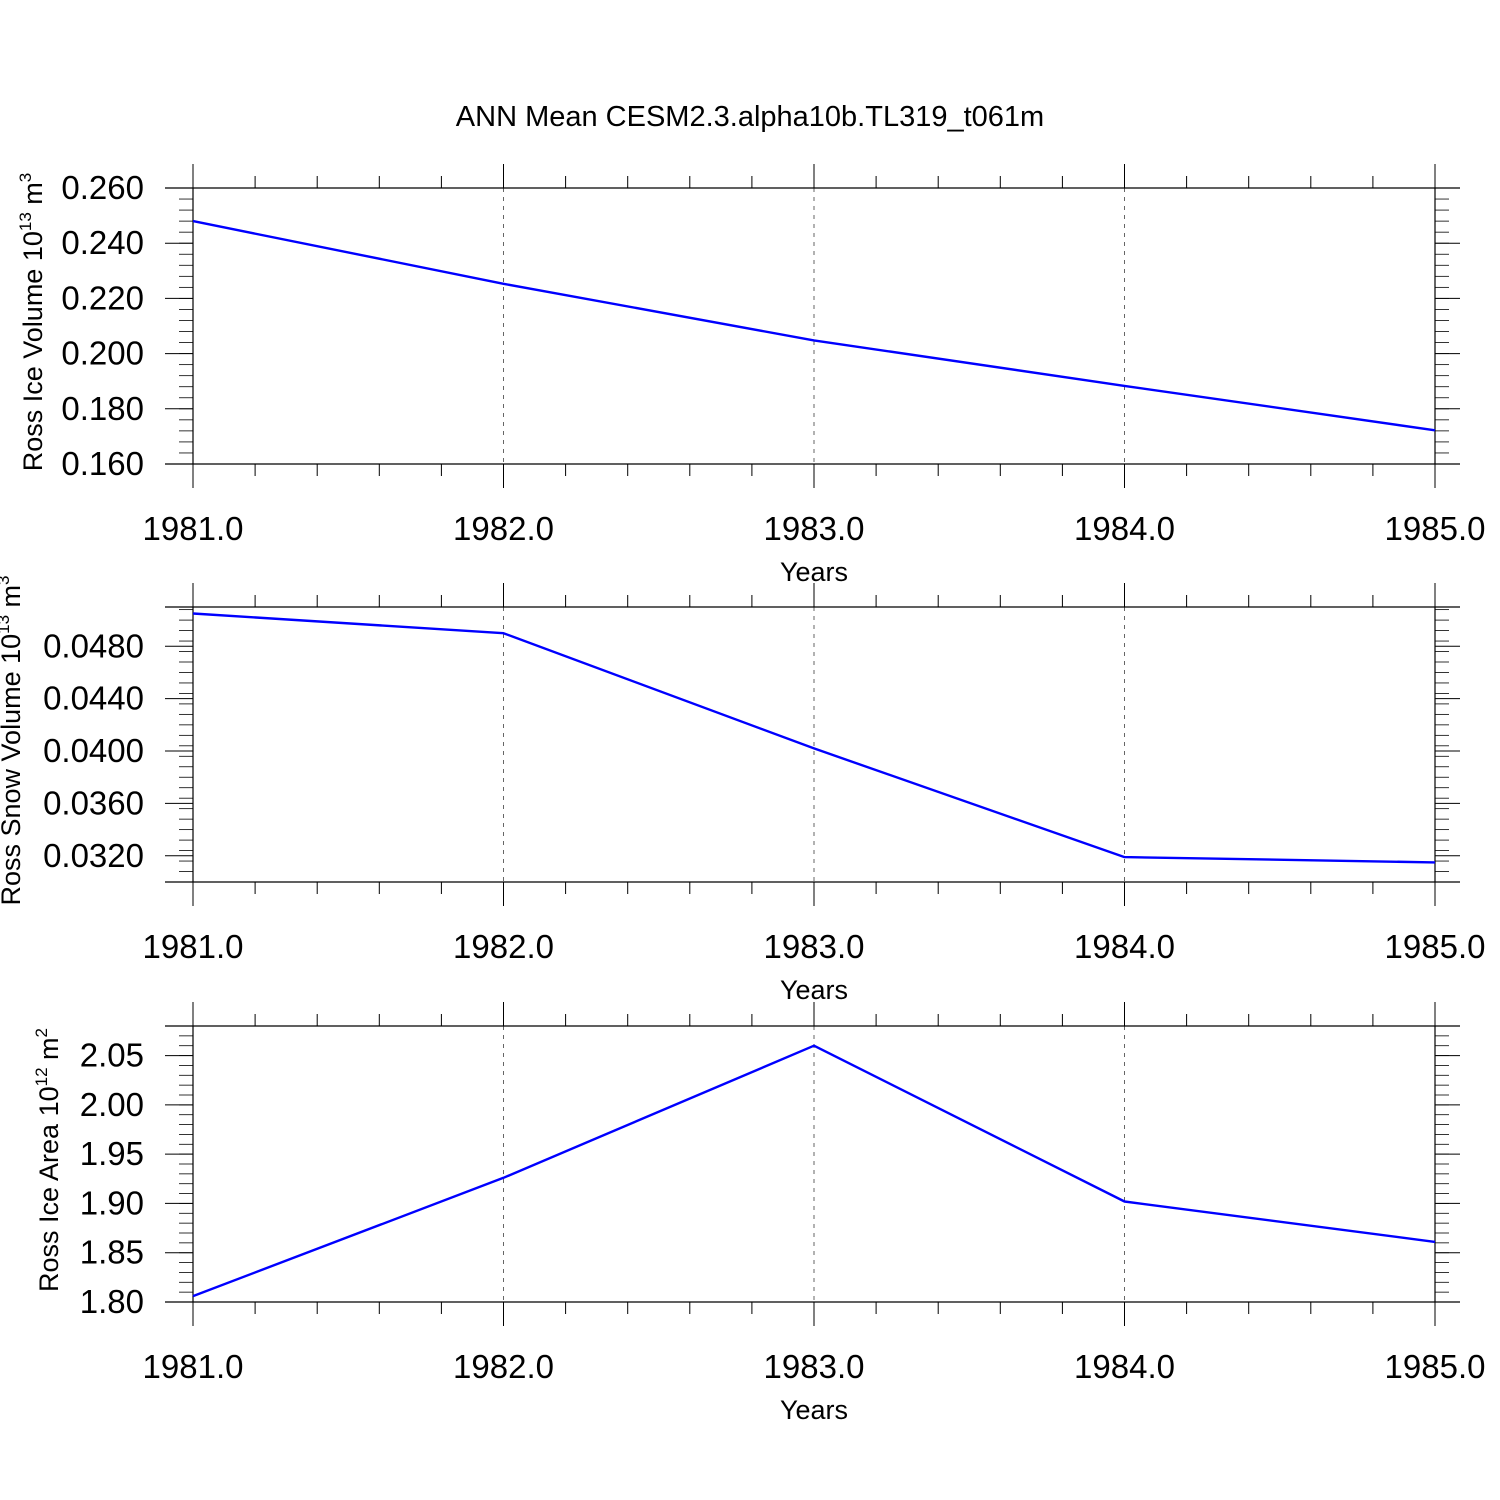 The width and height of the screenshot is (1500, 1500). I want to click on y-tick-label: 0.240, so click(102, 242).